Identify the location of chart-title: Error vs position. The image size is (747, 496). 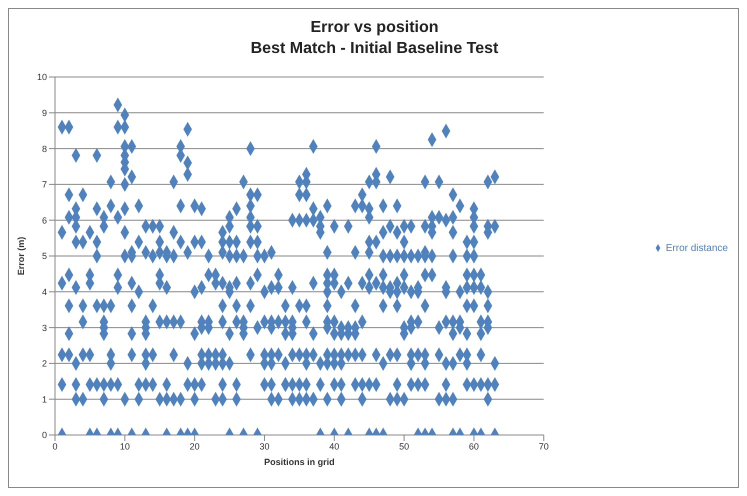
(374, 28).